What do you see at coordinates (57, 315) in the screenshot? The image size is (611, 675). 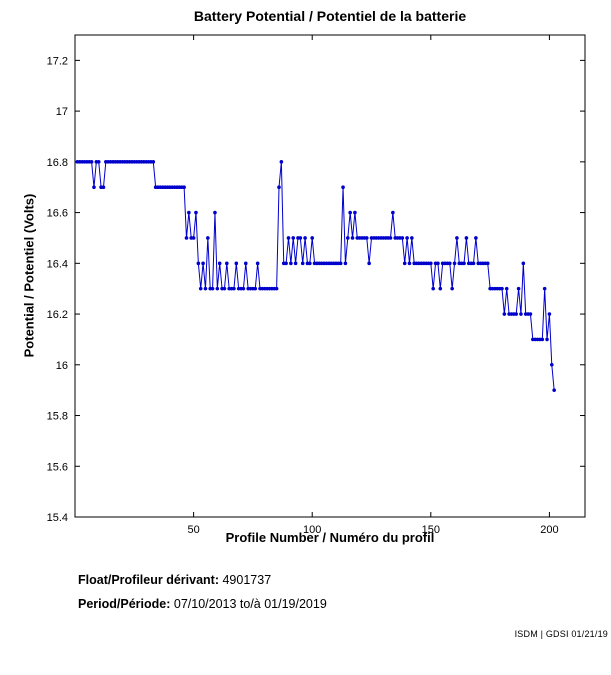 I see `y-tick-label: 16.2` at bounding box center [57, 315].